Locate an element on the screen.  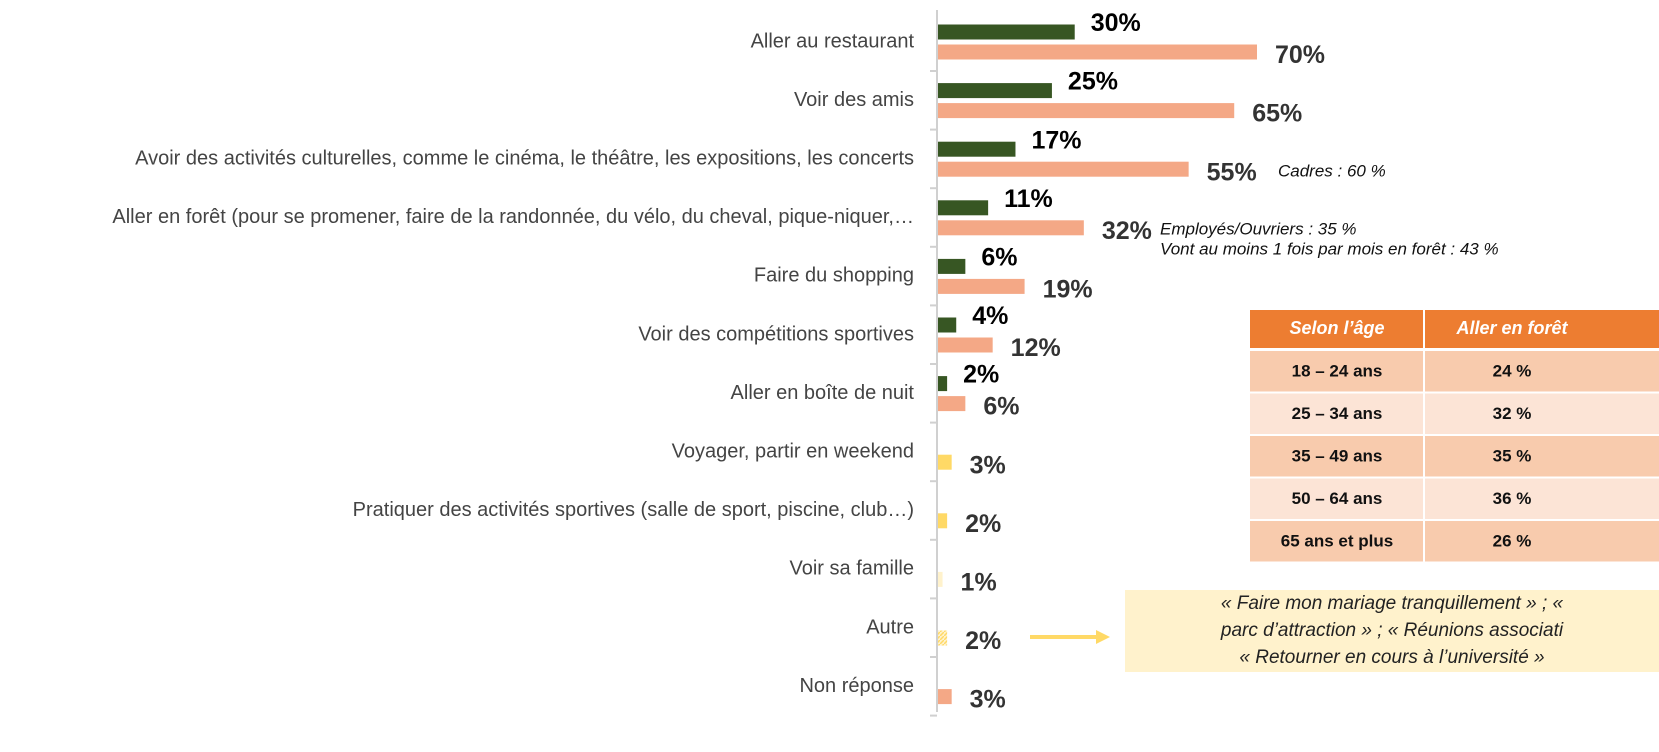
quote-line: « Retourner en cours à l’université » is located at coordinates (1391, 657).